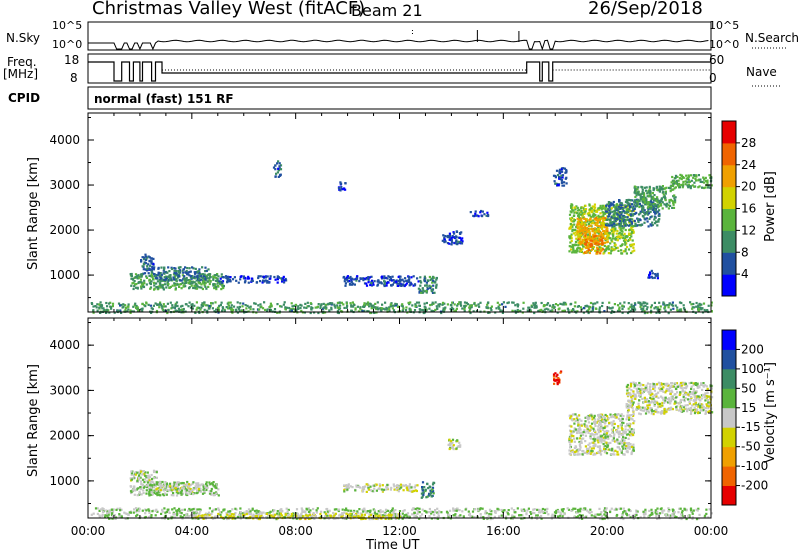 The width and height of the screenshot is (800, 554). What do you see at coordinates (748, 209) in the screenshot?
I see `colorbar-tick-label: 16` at bounding box center [748, 209].